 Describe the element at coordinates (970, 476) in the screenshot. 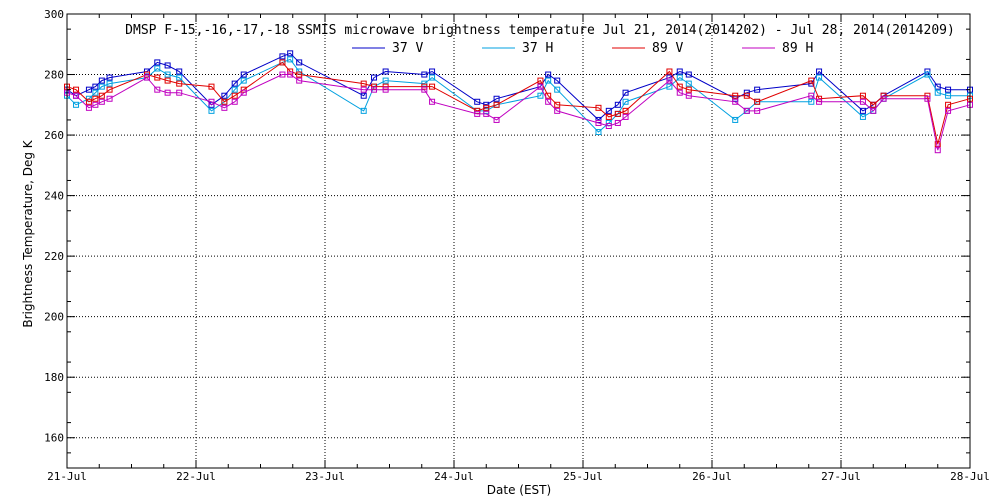

I see `x-tick-label: 28-Jul` at that location.